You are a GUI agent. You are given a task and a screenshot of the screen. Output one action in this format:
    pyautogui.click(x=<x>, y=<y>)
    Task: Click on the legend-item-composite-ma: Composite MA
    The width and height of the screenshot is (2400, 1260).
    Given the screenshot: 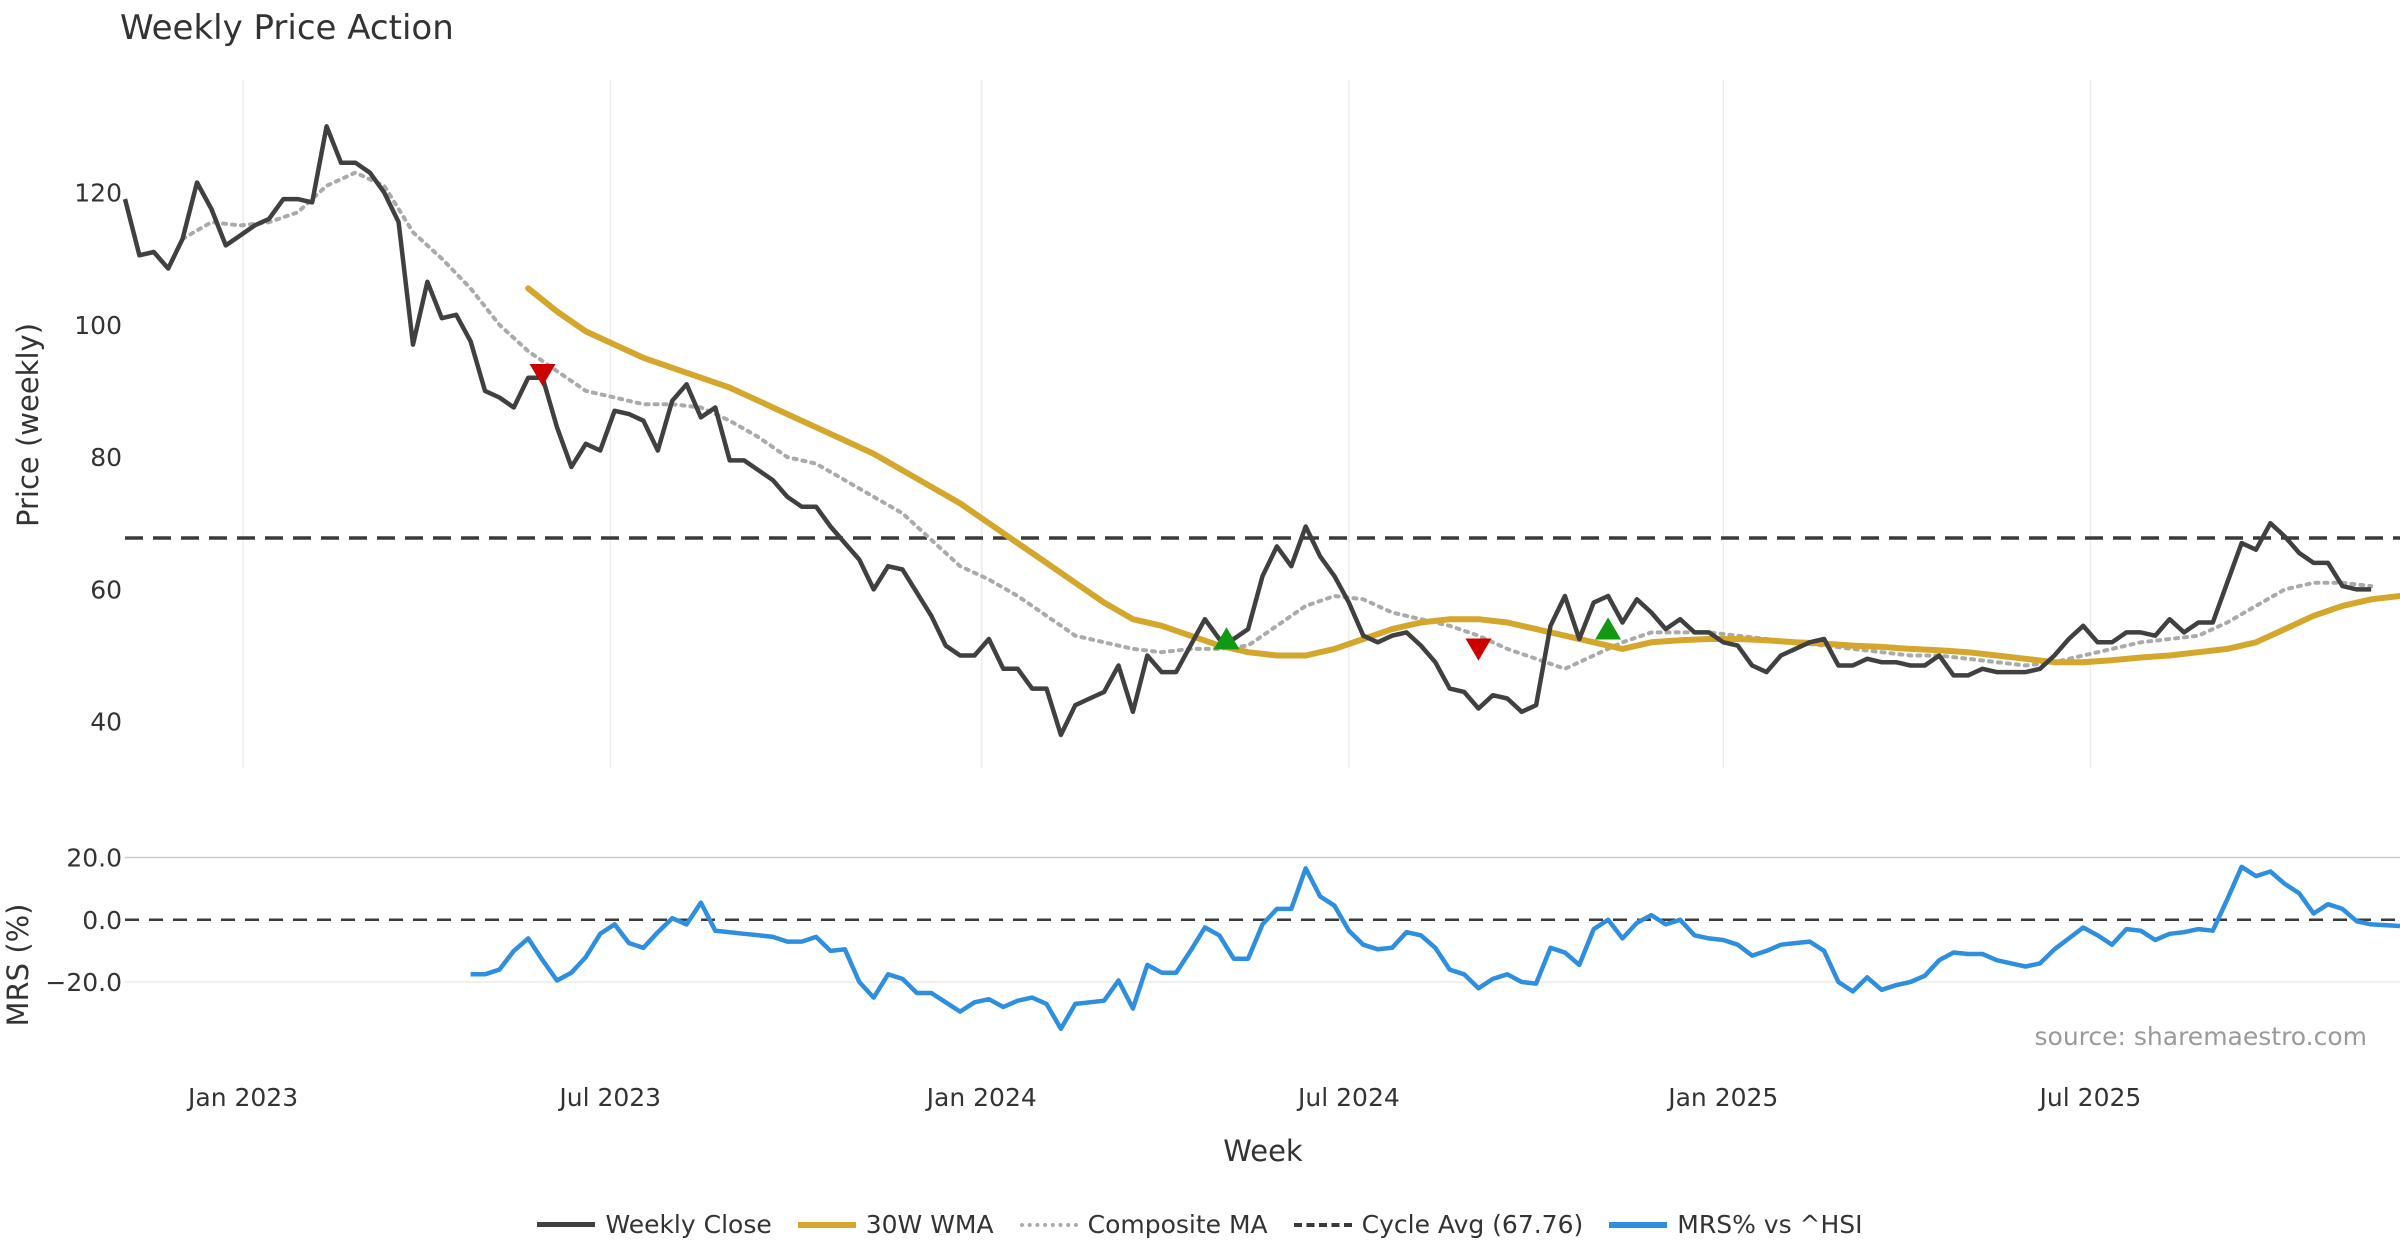 What is the action you would take?
    pyautogui.click(x=1143, y=1224)
    